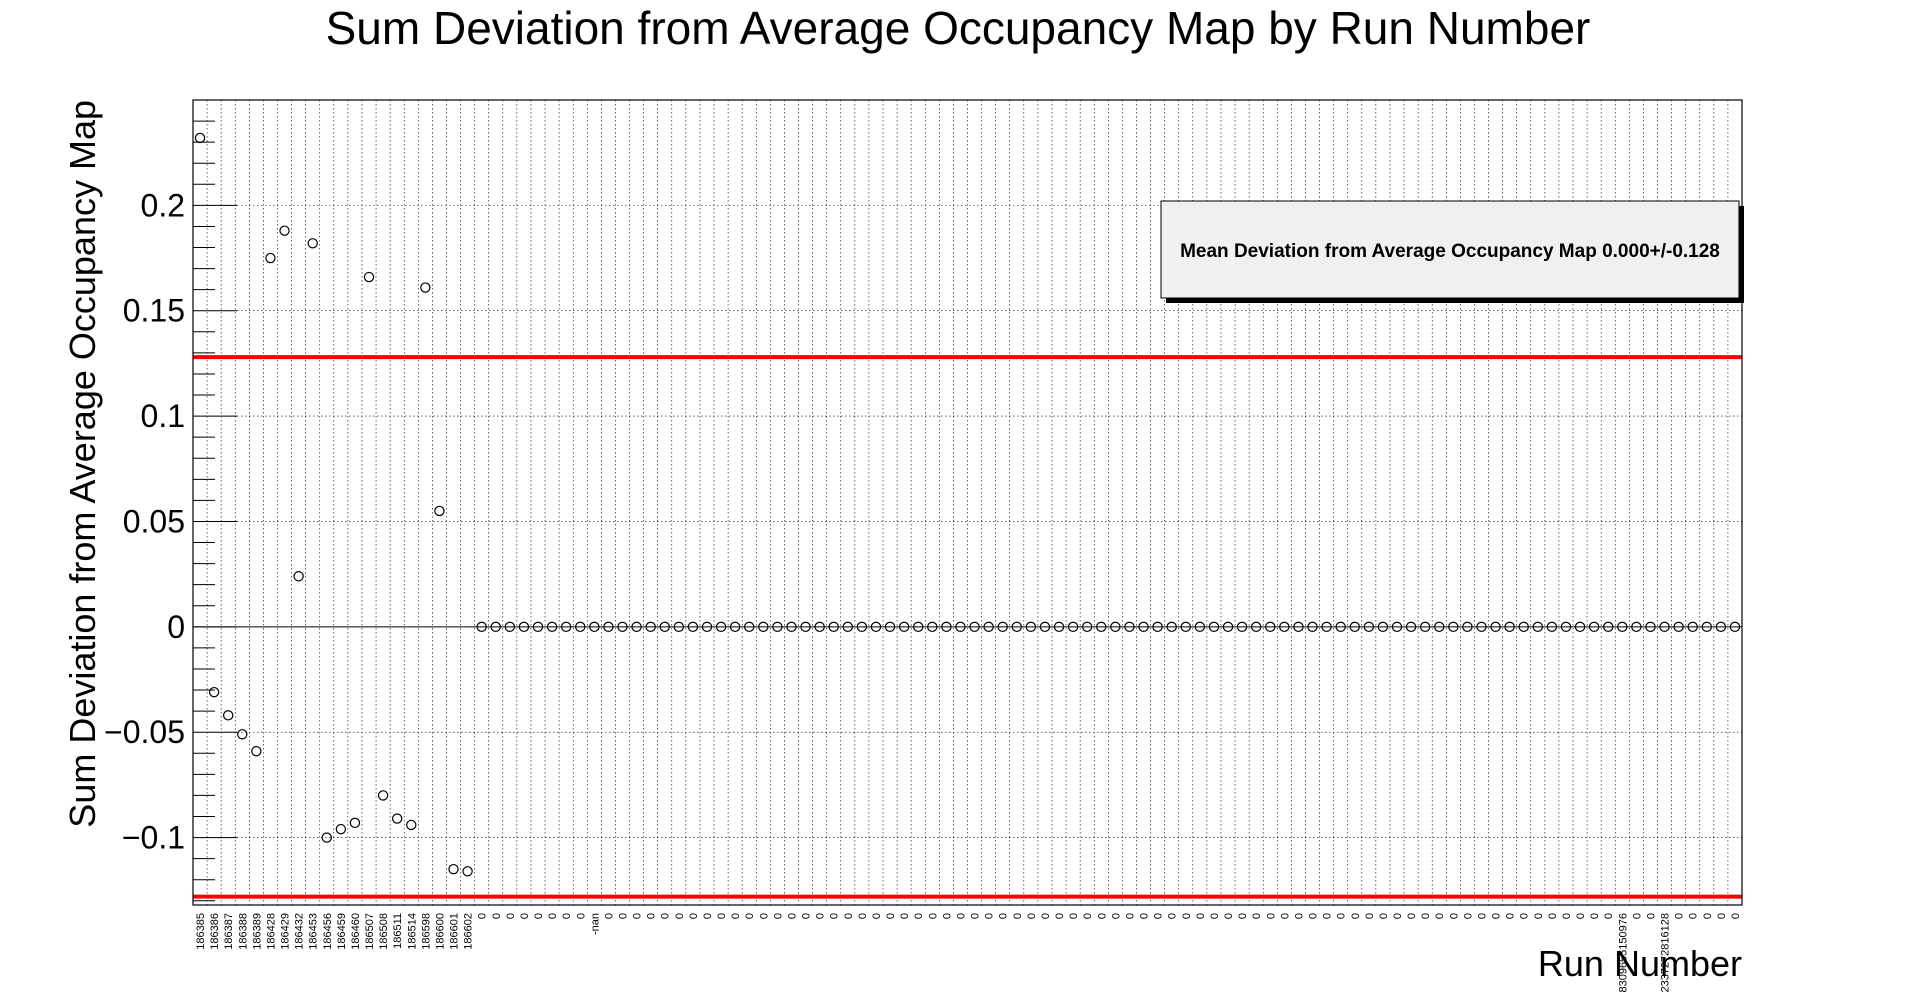 The height and width of the screenshot is (996, 1916). Describe the element at coordinates (271, 931) in the screenshot. I see `x-tick-label: 186428` at that location.